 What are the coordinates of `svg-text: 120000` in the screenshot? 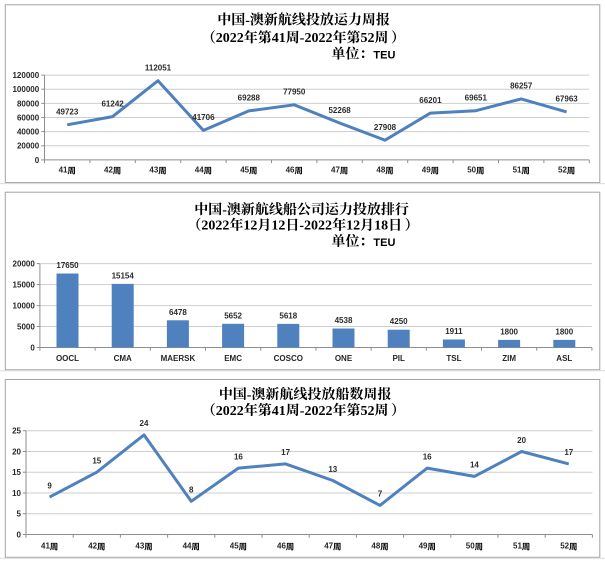 It's located at (25, 75).